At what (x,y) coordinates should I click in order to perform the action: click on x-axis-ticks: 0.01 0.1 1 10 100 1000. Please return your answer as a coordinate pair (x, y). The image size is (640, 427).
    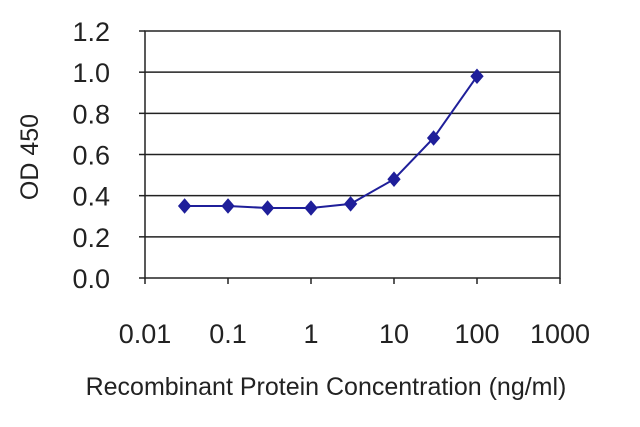
    Looking at the image, I should click on (354, 313).